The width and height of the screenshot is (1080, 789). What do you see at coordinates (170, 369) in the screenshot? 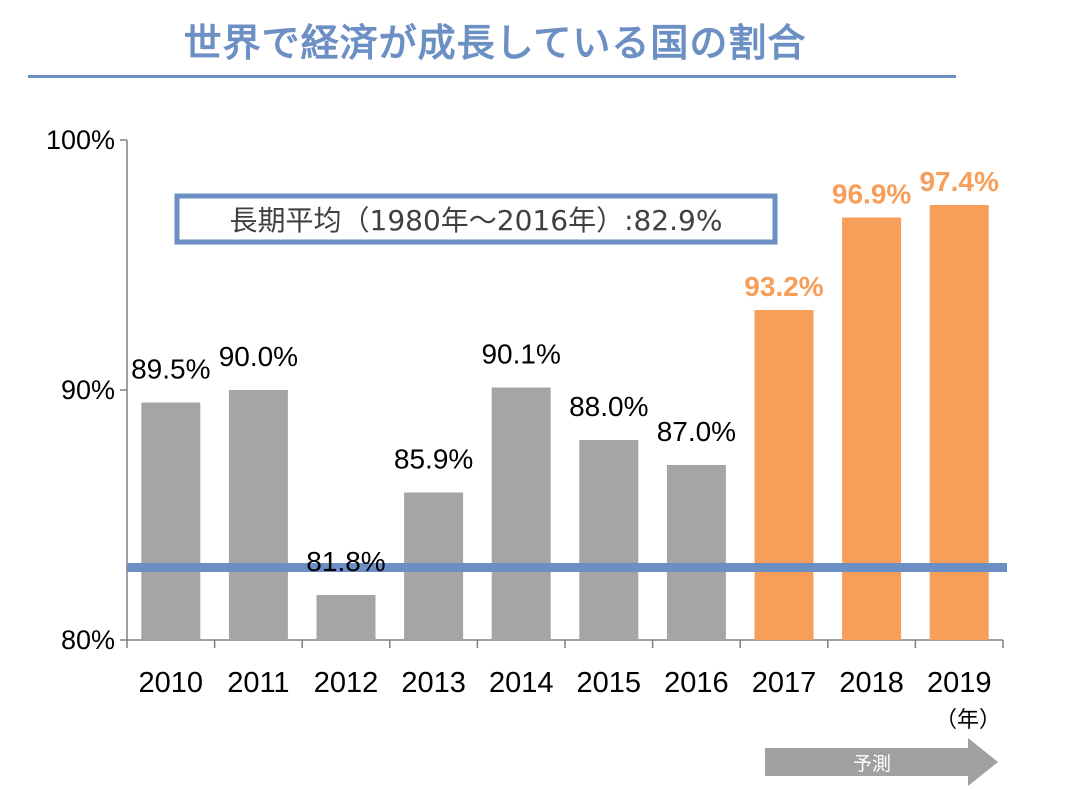
I see `data-label: 89.5%` at bounding box center [170, 369].